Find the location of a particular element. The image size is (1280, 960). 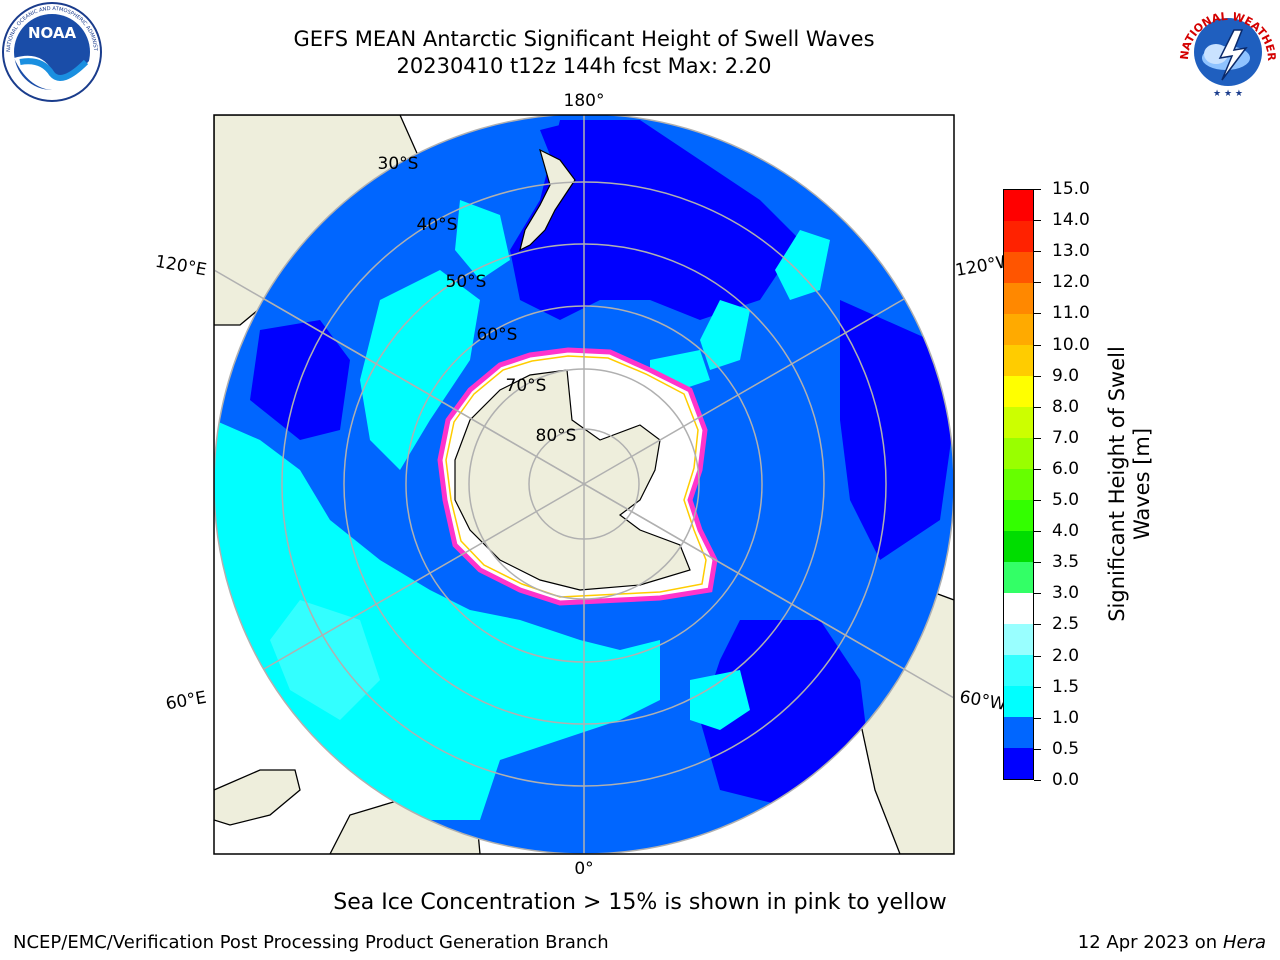

colorbar-tick-label: 9.0 is located at coordinates (1066, 376).